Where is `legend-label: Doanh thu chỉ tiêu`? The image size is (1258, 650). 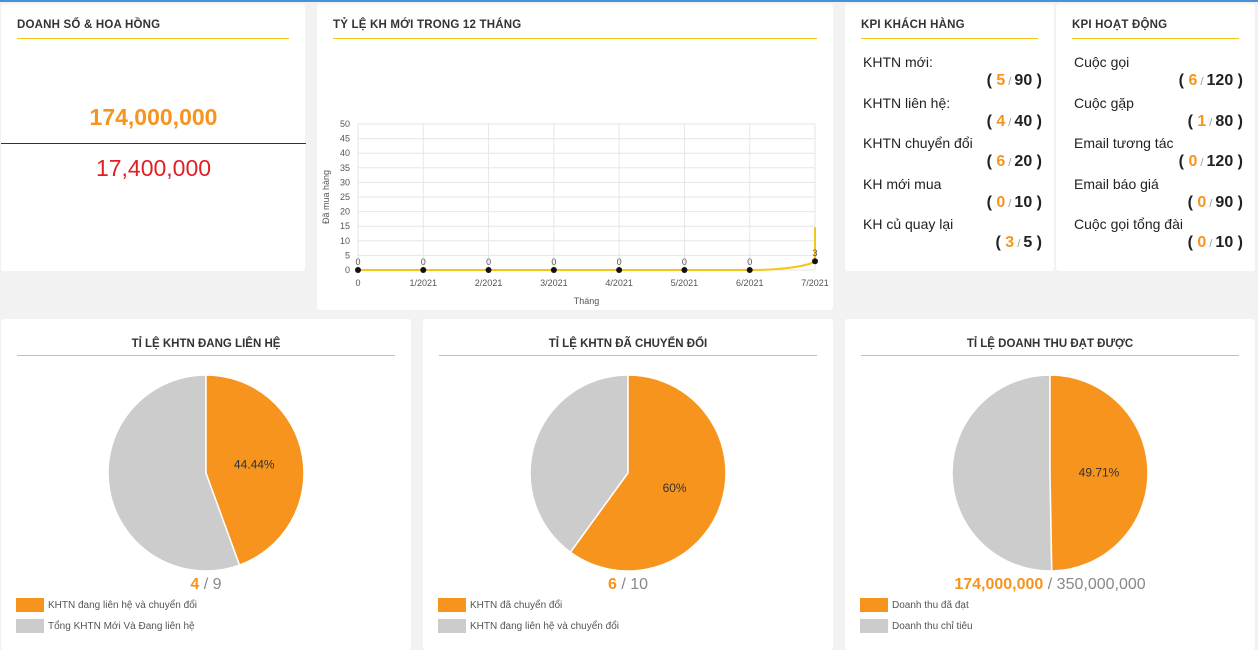
legend-label: Doanh thu chỉ tiêu is located at coordinates (932, 626).